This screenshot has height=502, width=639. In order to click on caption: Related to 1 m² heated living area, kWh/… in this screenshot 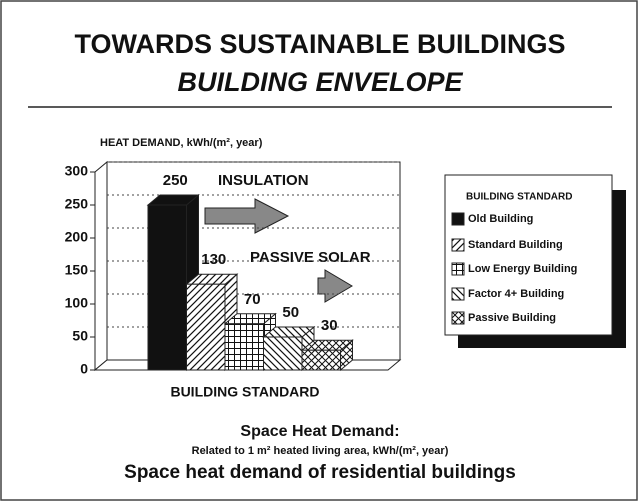, I will do `click(320, 451)`.